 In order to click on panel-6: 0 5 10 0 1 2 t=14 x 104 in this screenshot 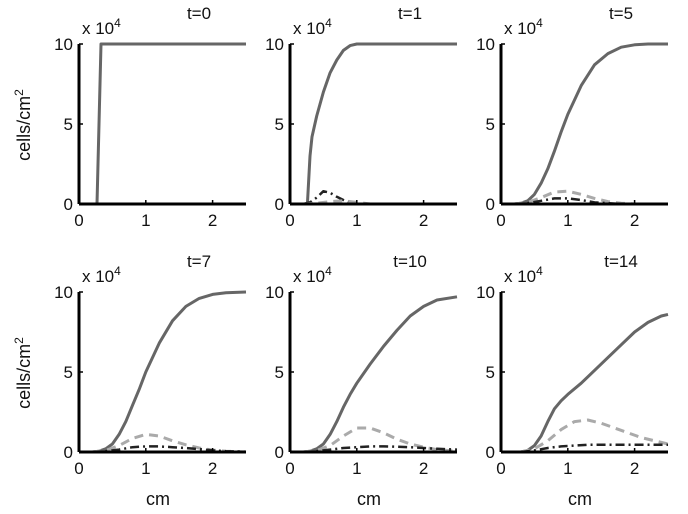, I will do `click(572, 365)`.